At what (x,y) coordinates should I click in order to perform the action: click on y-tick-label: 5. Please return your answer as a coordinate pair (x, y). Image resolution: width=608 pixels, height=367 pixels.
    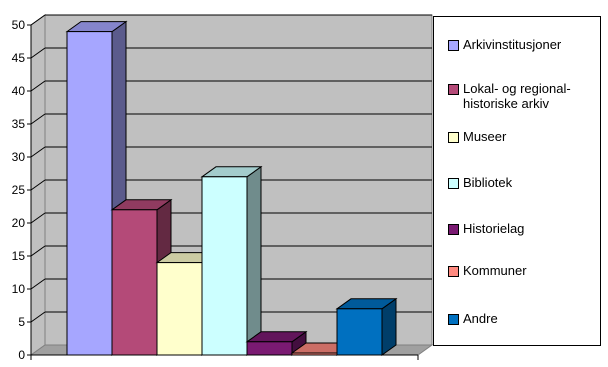
    Looking at the image, I should click on (21, 322).